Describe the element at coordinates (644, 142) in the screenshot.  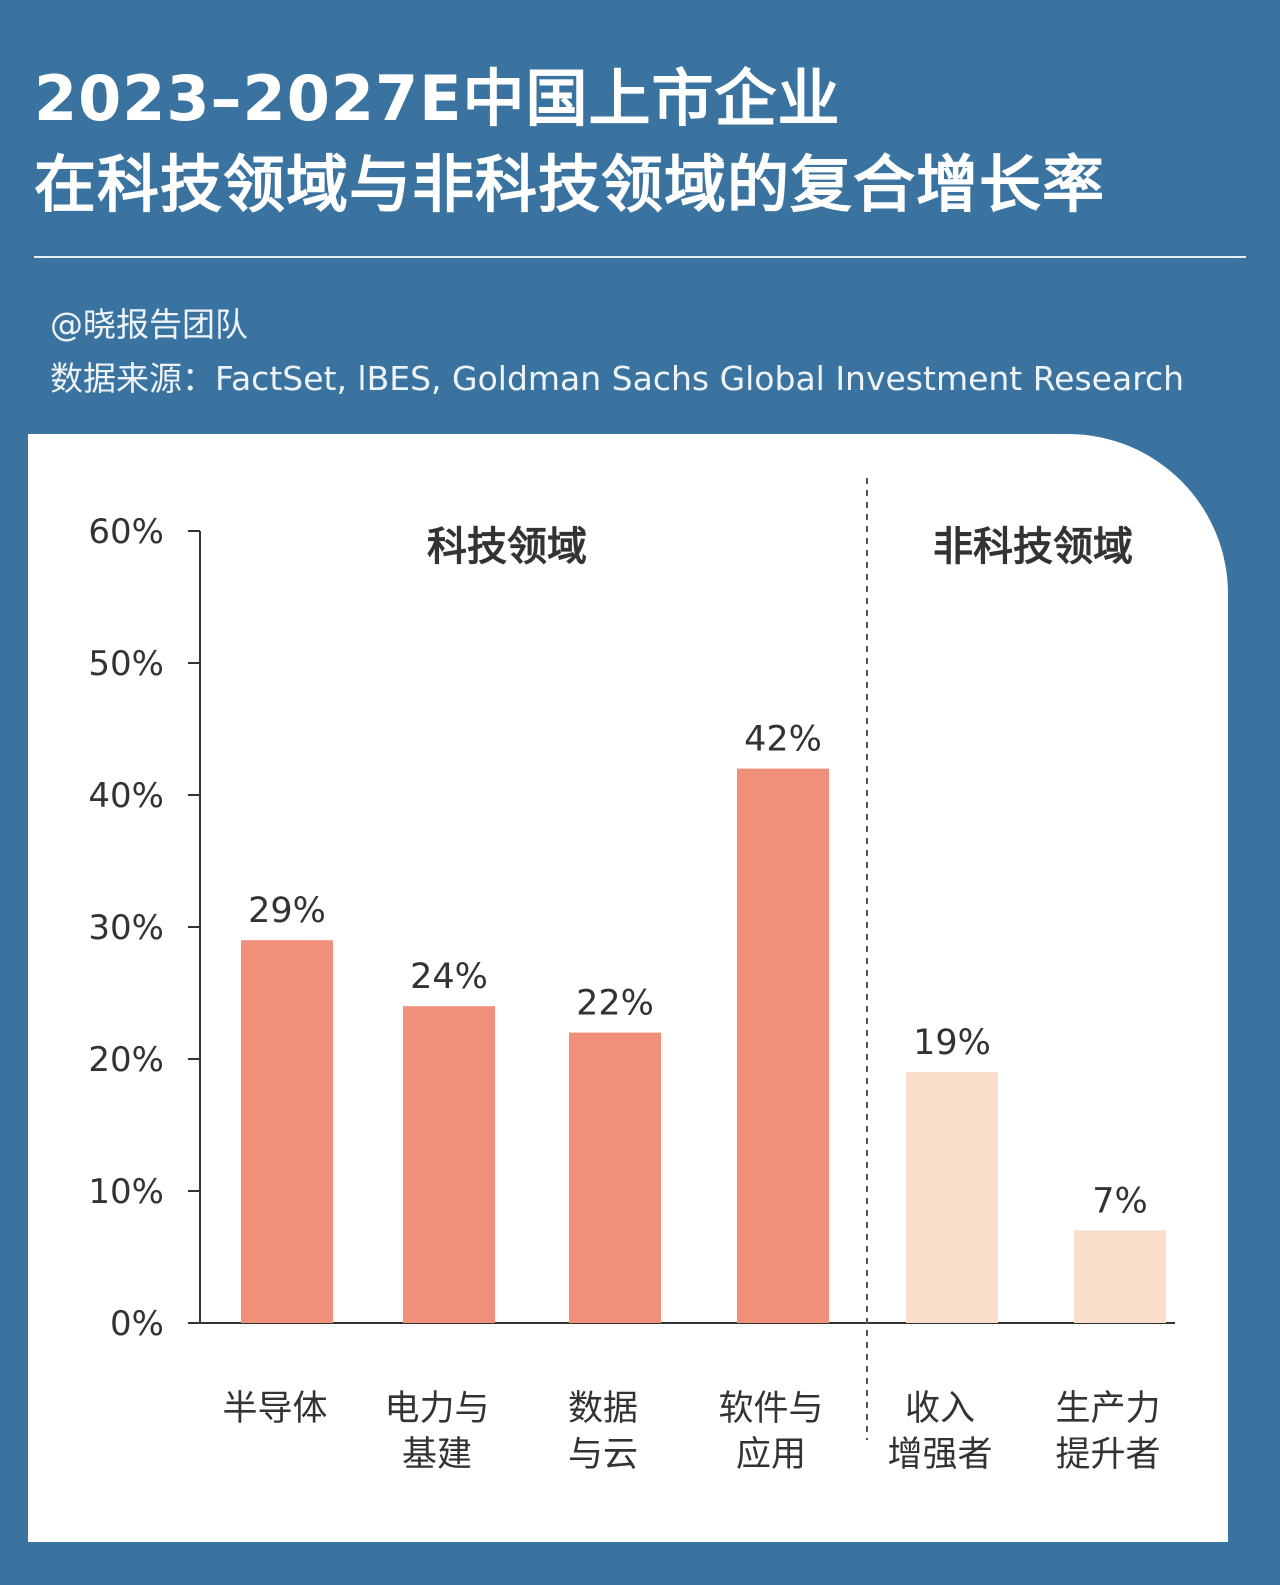
I see `title-block: 2023–2027E中国上市企业 在科技领域与非科技领域的复合增长率` at that location.